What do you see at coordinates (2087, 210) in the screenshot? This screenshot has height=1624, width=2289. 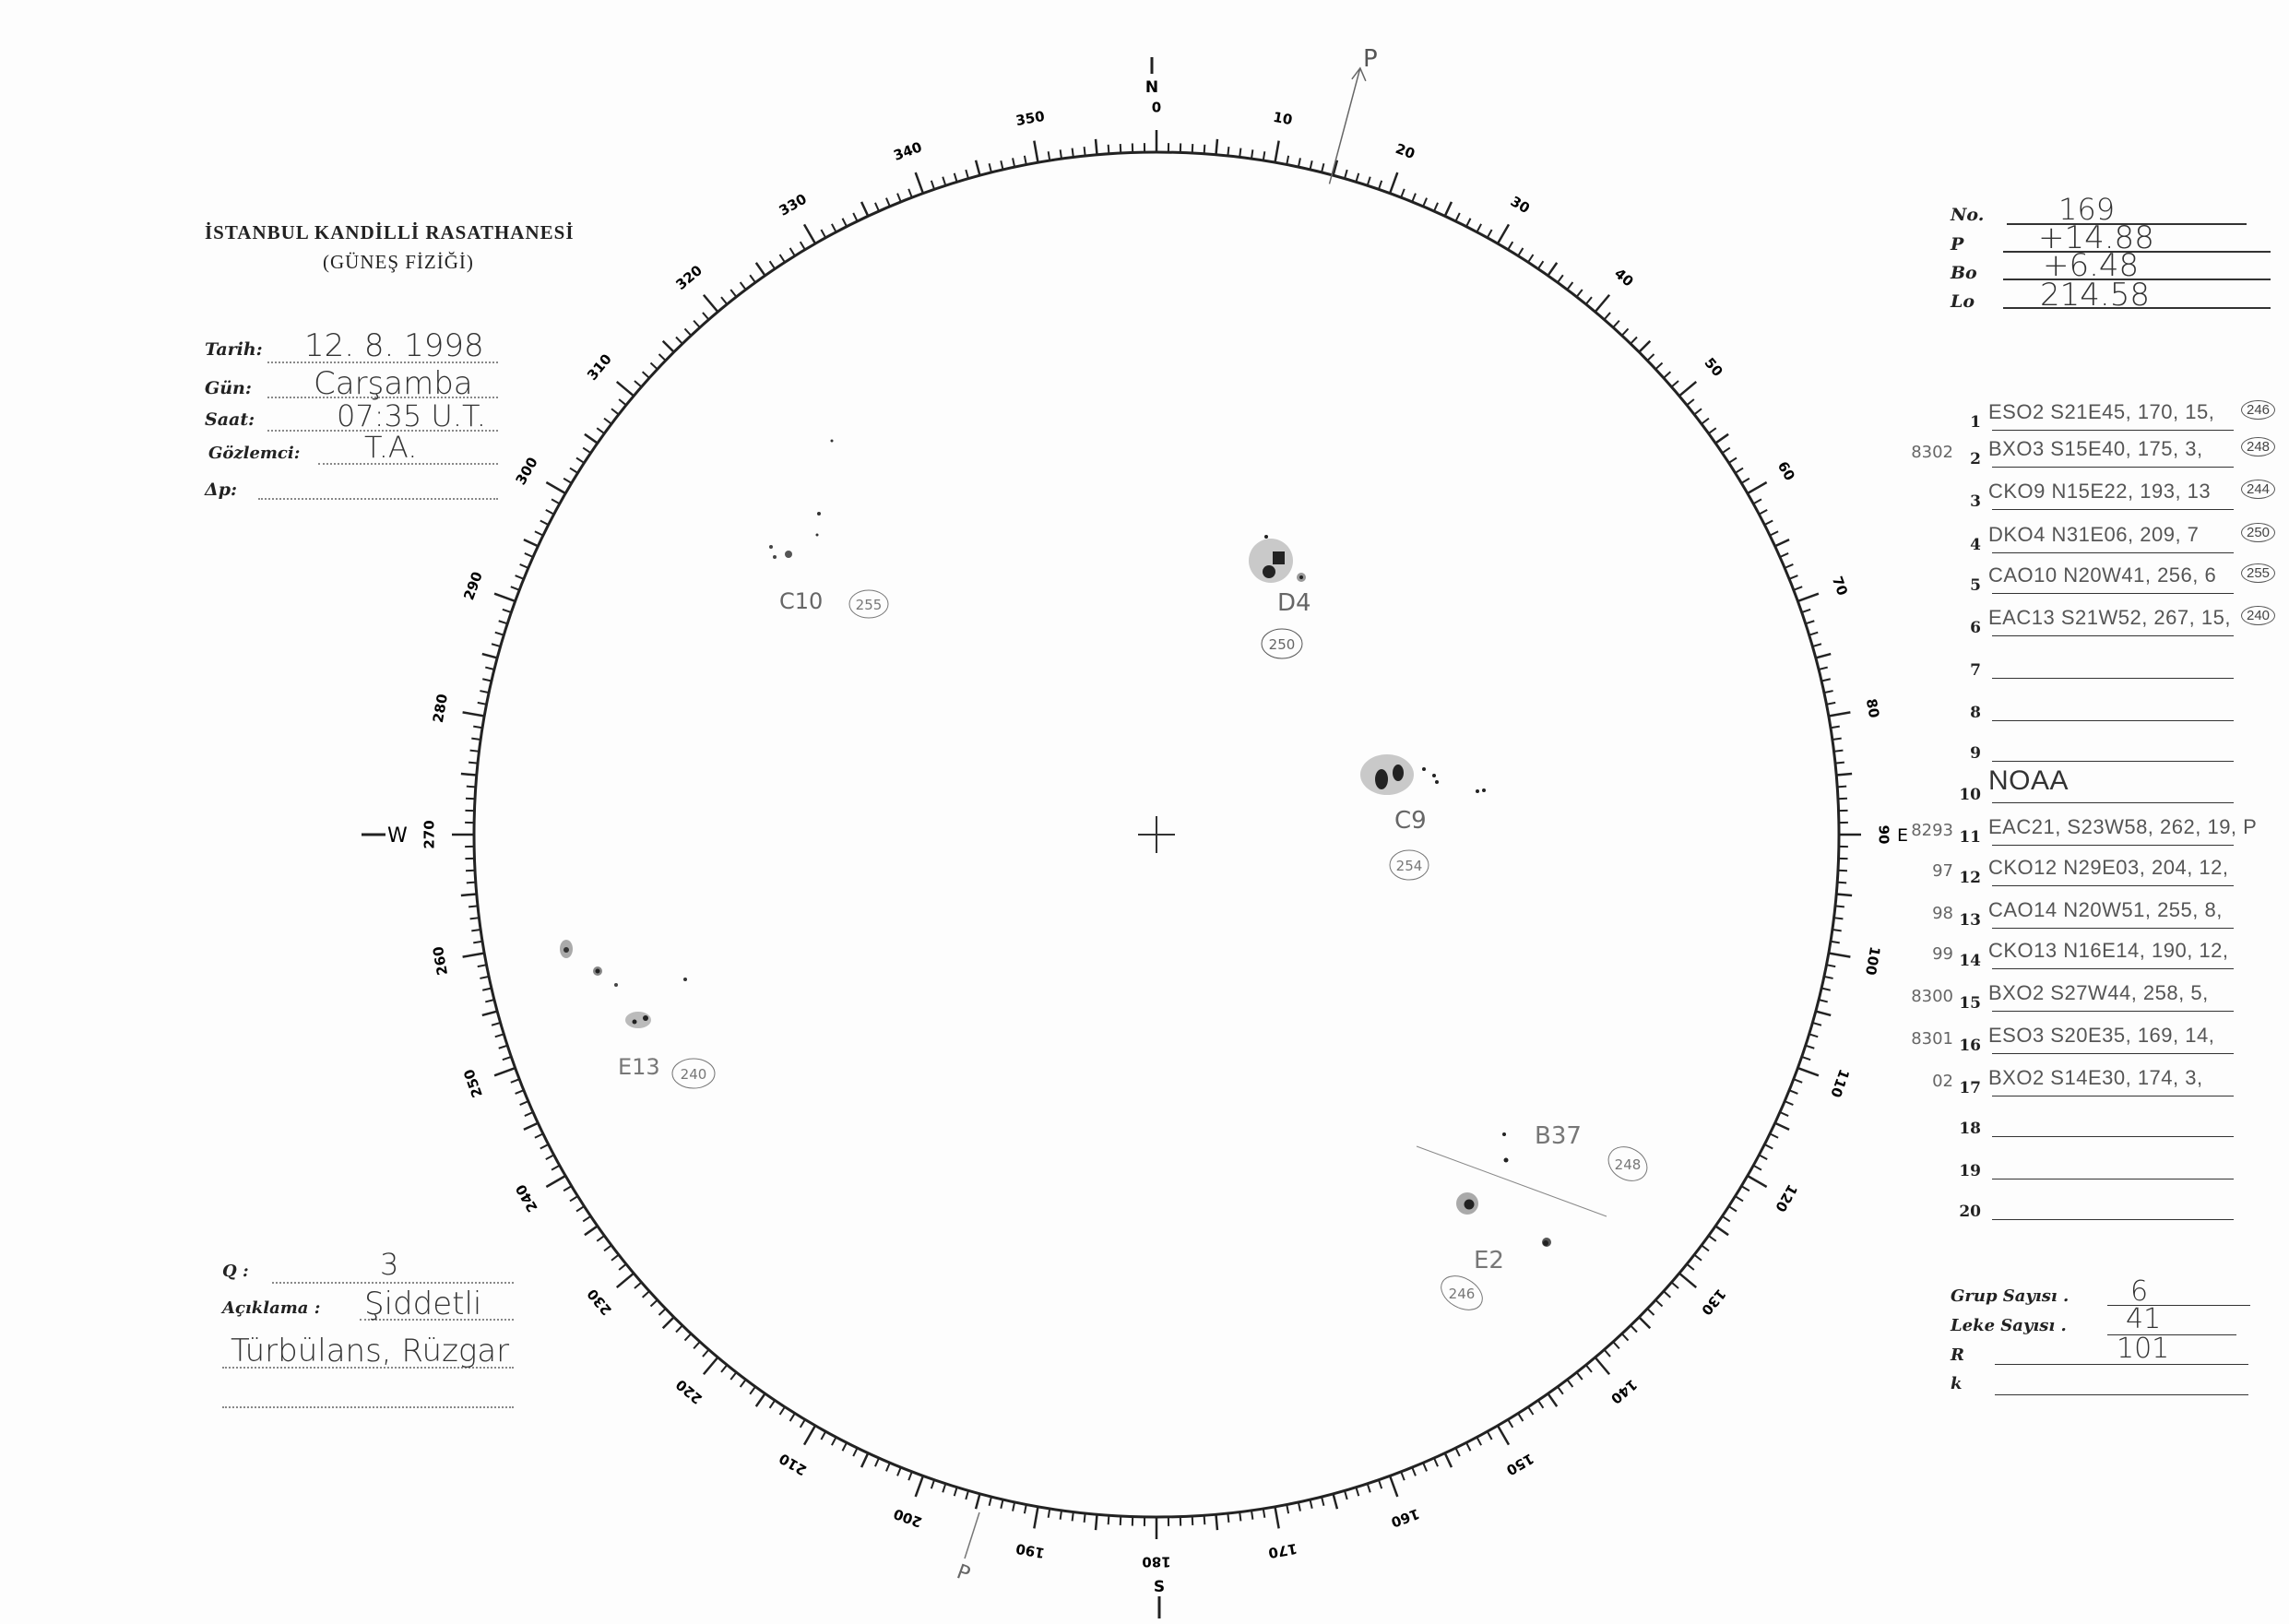 I see `no-value: 169` at bounding box center [2087, 210].